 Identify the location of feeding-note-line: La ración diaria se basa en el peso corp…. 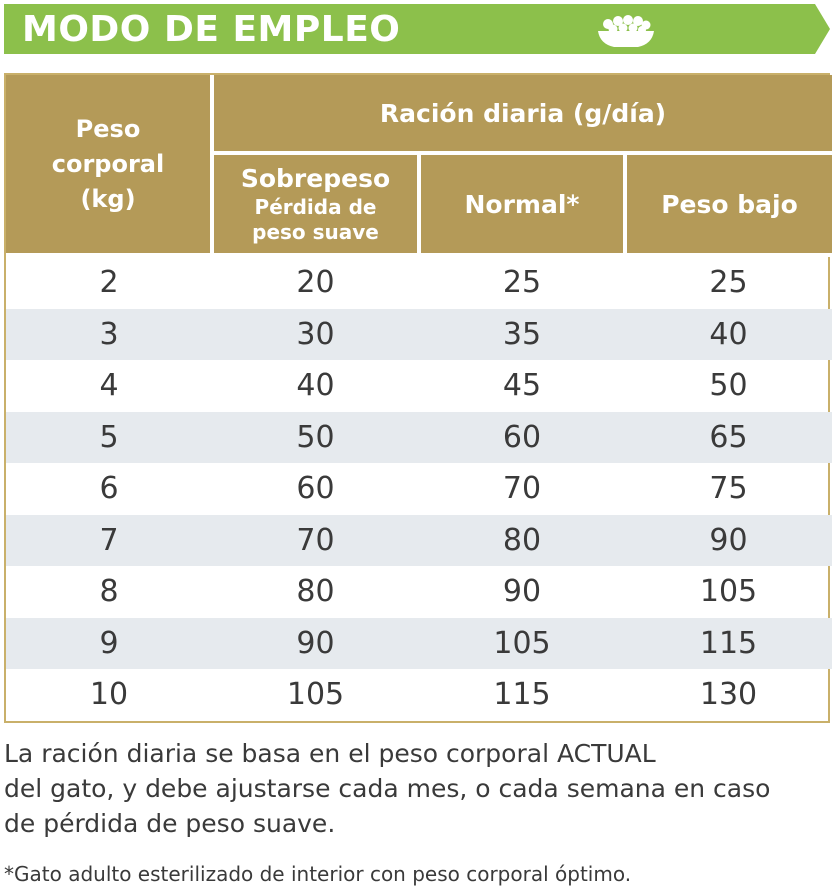
(330, 753).